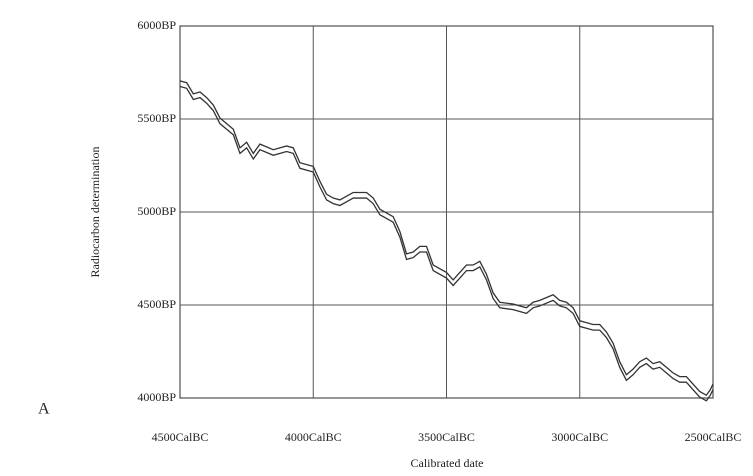  Describe the element at coordinates (44, 409) in the screenshot. I see `panel-label: A` at that location.